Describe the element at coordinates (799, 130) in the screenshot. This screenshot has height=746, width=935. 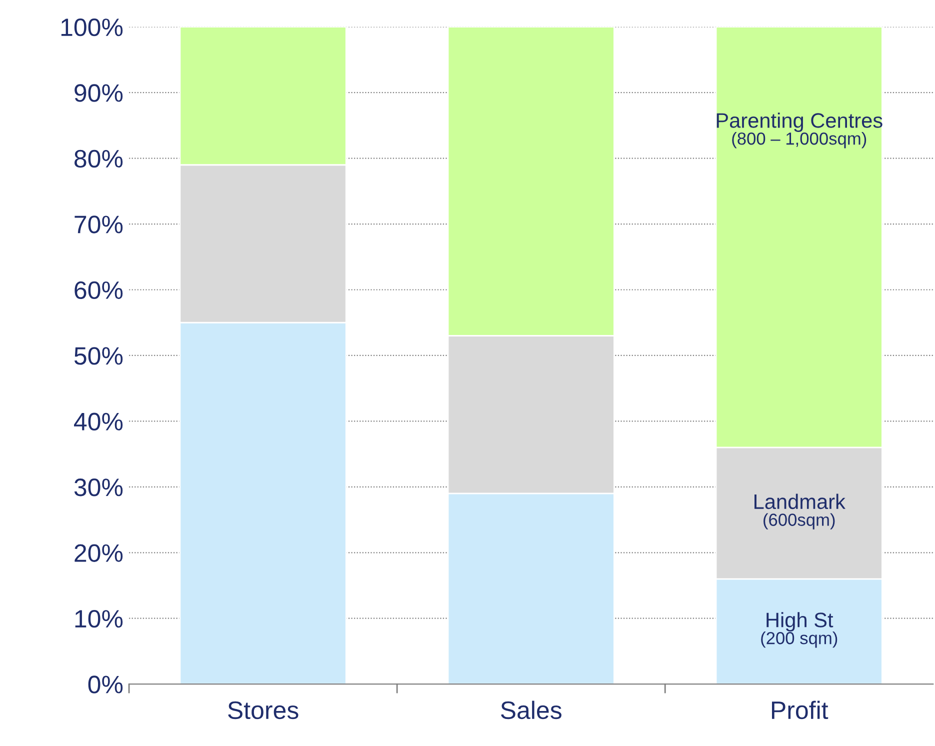
I see `series-label: Parenting Centres (800 – 1,000sqm)` at that location.